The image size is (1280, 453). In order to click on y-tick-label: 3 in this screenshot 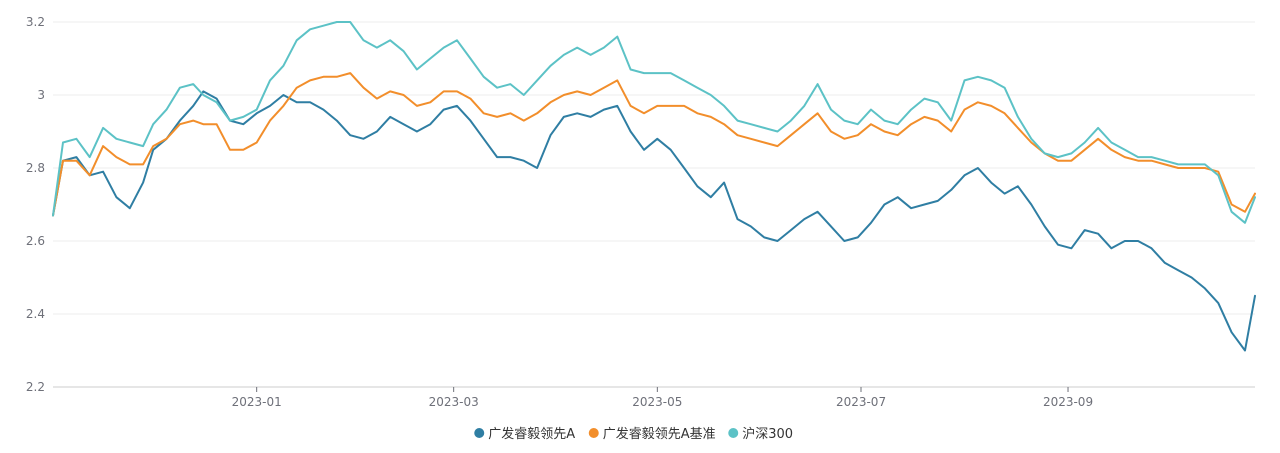, I will do `click(41, 95)`.